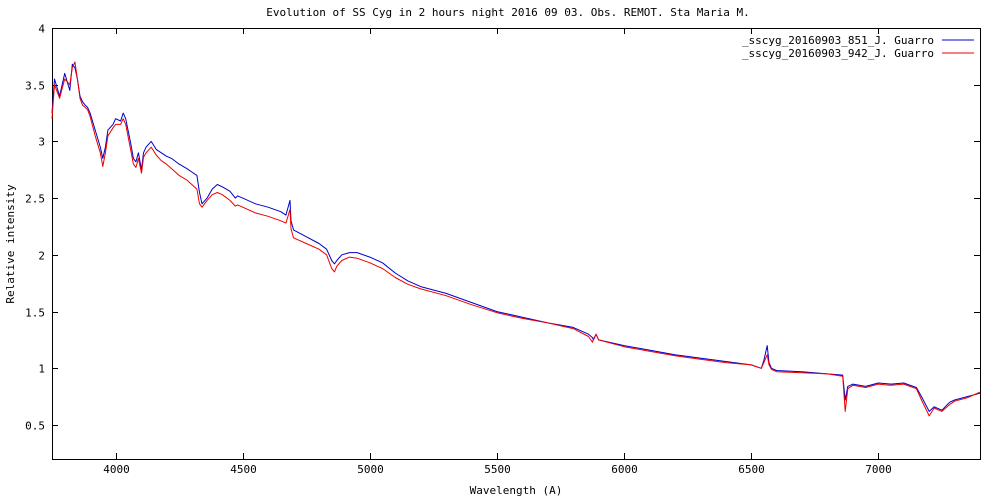 Image resolution: width=1000 pixels, height=500 pixels. Describe the element at coordinates (41, 142) in the screenshot. I see `y-tick-label: 3` at that location.